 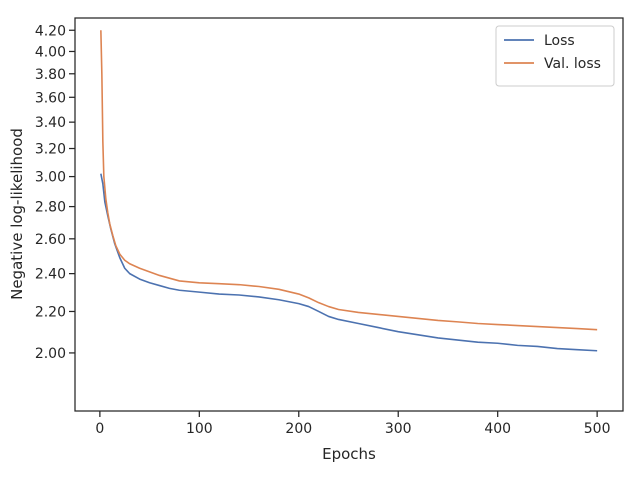 I want to click on y-tick-label: 4.00, so click(x=50, y=52).